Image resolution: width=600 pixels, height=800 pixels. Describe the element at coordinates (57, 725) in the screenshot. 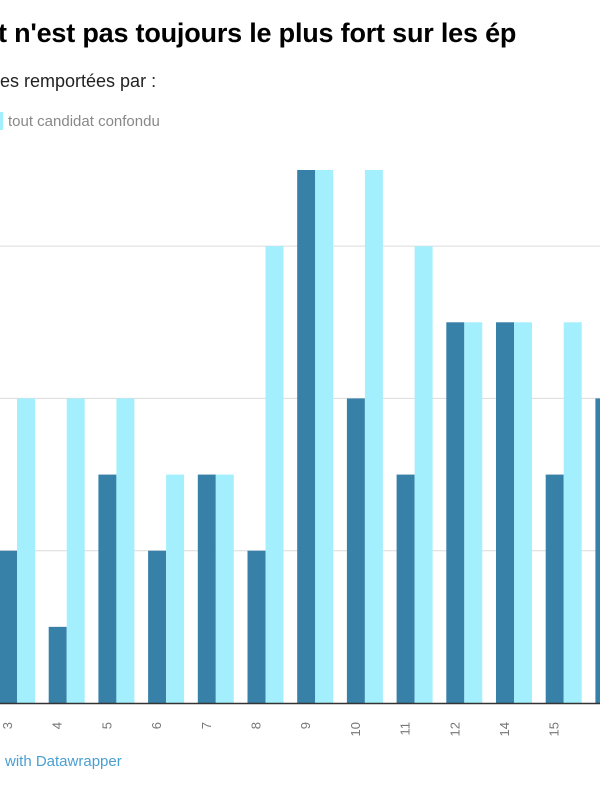

I see `x-tick-label: 4` at that location.